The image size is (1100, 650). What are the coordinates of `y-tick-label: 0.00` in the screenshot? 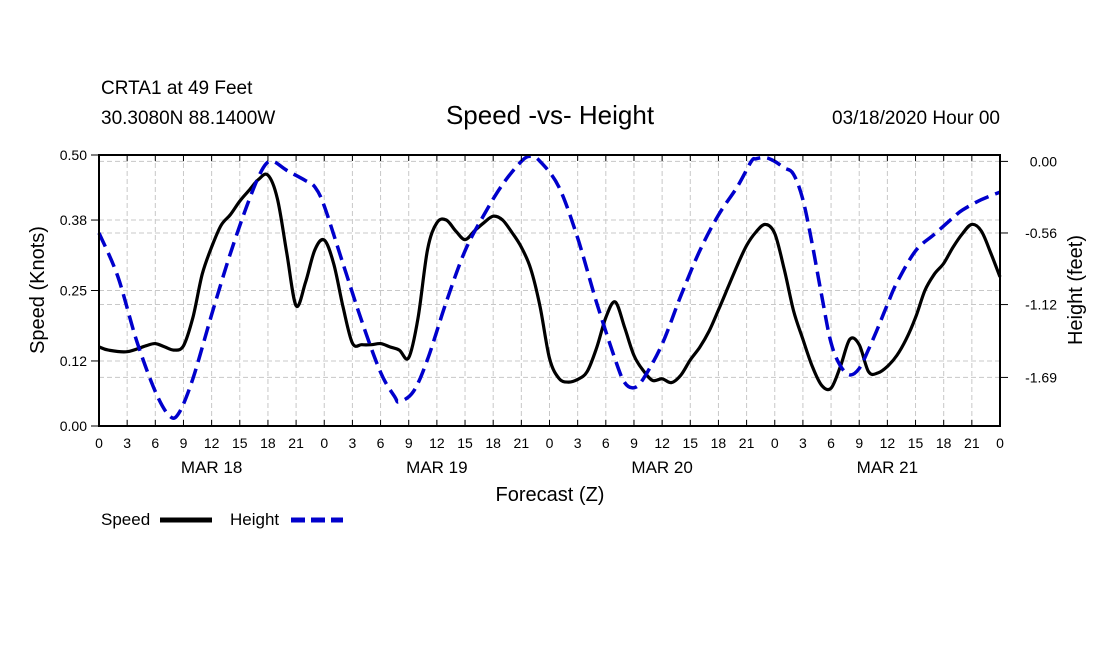 It's located at (73, 426).